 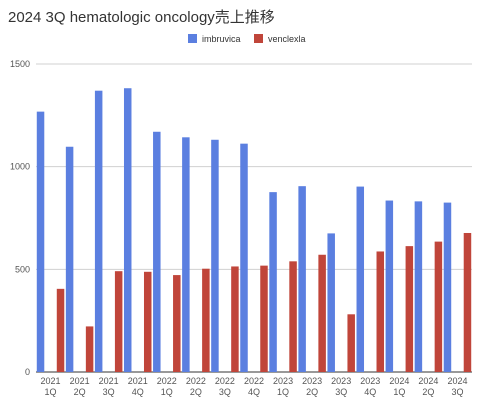 I want to click on chart-title: 2024 3Q hematologic oncology売上推移, so click(x=141, y=17).